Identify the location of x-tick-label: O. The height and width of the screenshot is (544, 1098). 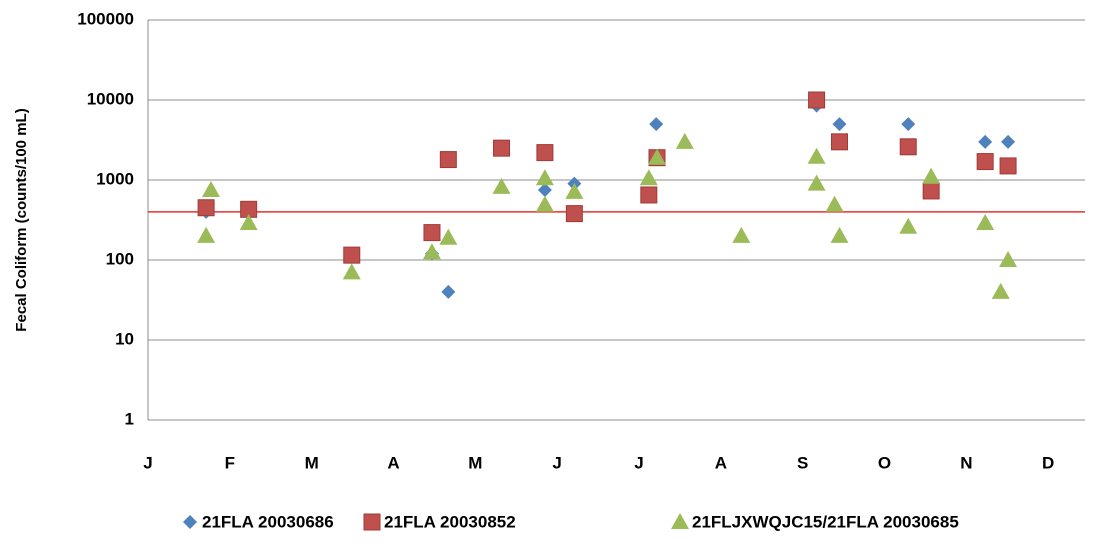
(884, 462).